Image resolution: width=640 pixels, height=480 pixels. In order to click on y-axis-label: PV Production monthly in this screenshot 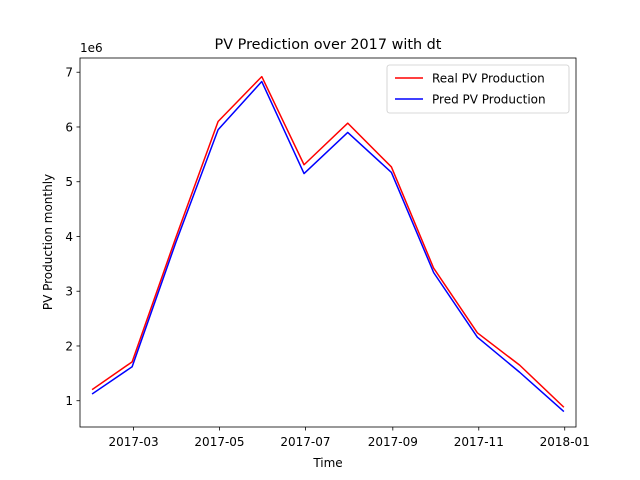, I will do `click(48, 242)`.